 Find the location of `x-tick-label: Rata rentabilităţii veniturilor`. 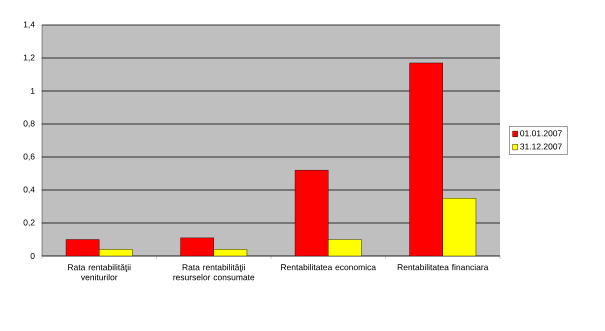

x-tick-label: Rata rentabilităţii veniturilor is located at coordinates (99, 272).